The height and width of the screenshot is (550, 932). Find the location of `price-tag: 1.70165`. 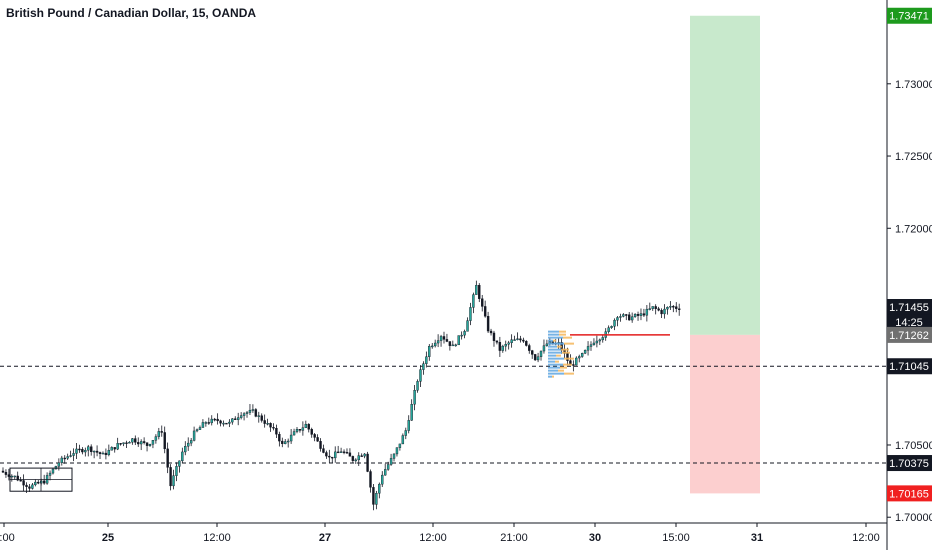

price-tag: 1.70165 is located at coordinates (909, 493).